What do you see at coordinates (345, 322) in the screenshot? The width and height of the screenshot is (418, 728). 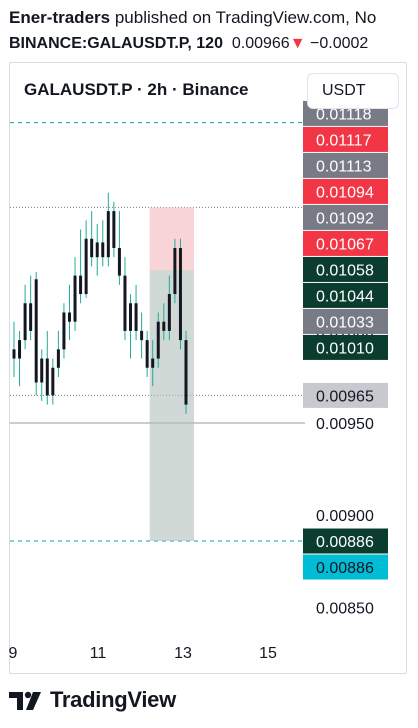 I see `price-tag-label: 0.01033` at bounding box center [345, 322].